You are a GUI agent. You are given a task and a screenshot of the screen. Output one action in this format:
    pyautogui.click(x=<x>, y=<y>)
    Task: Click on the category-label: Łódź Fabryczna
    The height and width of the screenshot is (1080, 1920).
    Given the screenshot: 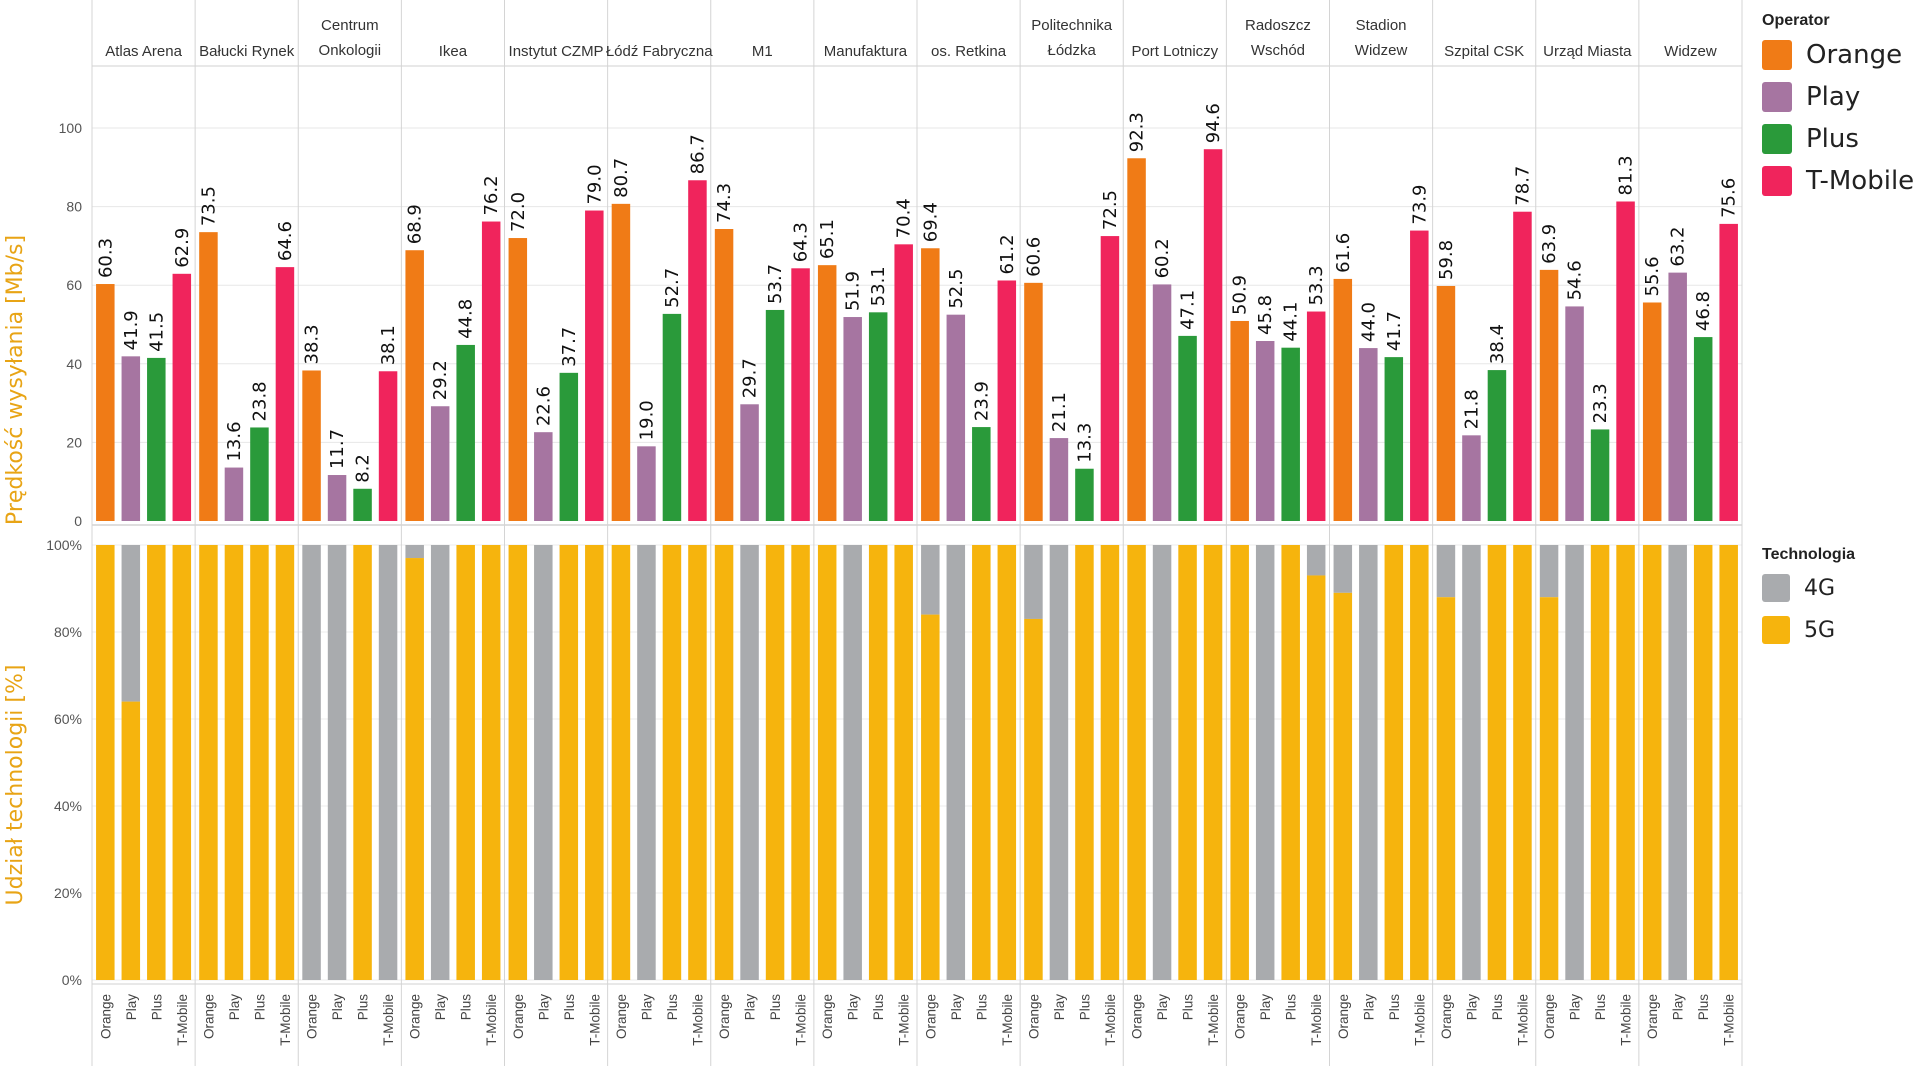 What is the action you would take?
    pyautogui.click(x=659, y=51)
    